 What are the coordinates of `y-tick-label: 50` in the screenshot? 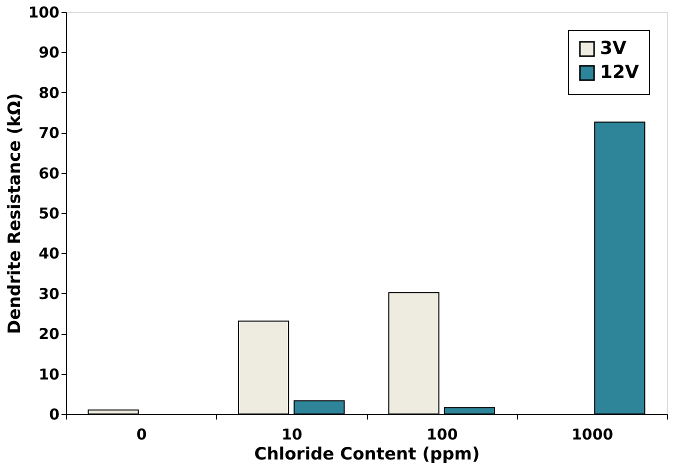 It's located at (49, 213).